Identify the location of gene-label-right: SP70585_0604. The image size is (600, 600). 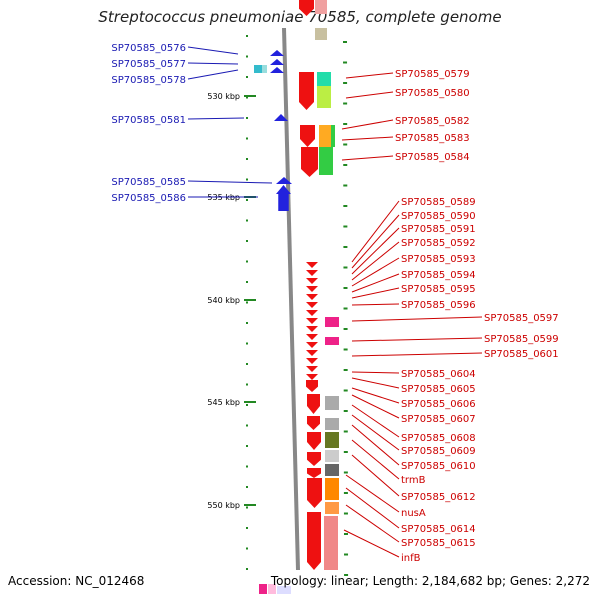
(438, 374).